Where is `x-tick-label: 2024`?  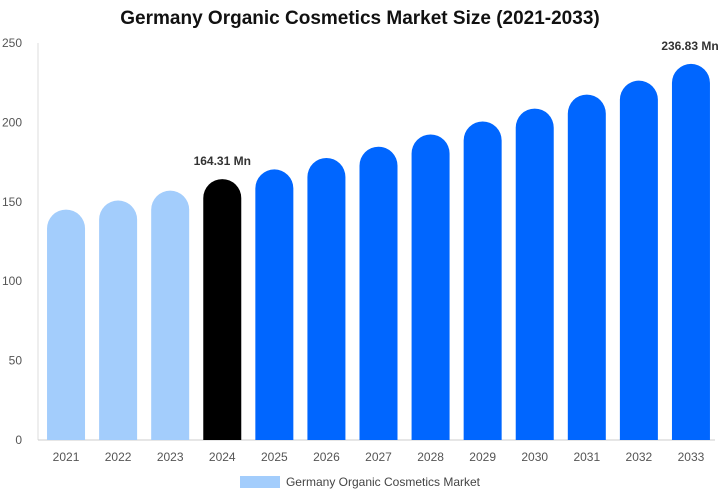 x-tick-label: 2024 is located at coordinates (222, 457).